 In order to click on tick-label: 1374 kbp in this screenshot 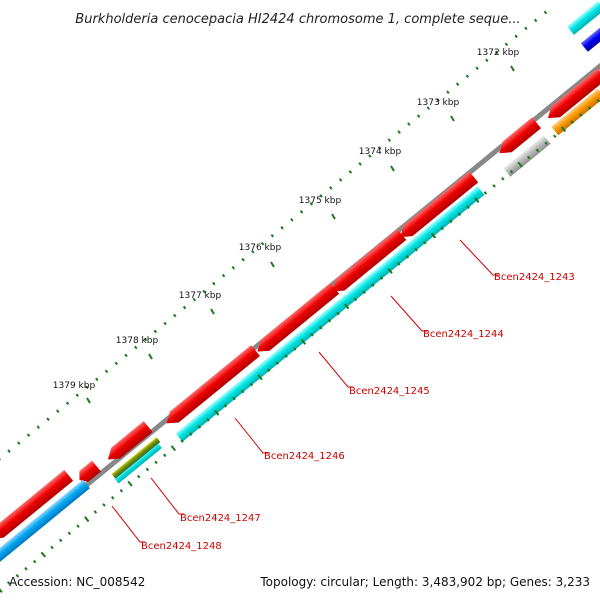, I will do `click(380, 152)`.